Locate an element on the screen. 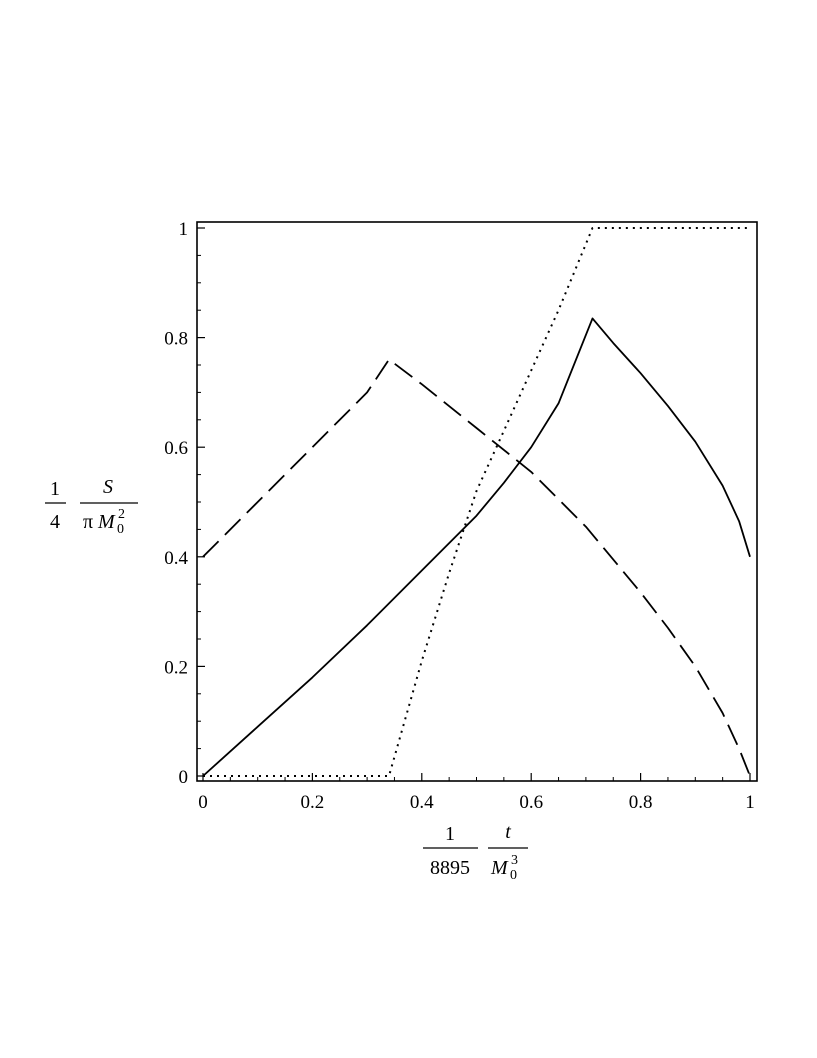  x-tick-label: 1 is located at coordinates (750, 802).